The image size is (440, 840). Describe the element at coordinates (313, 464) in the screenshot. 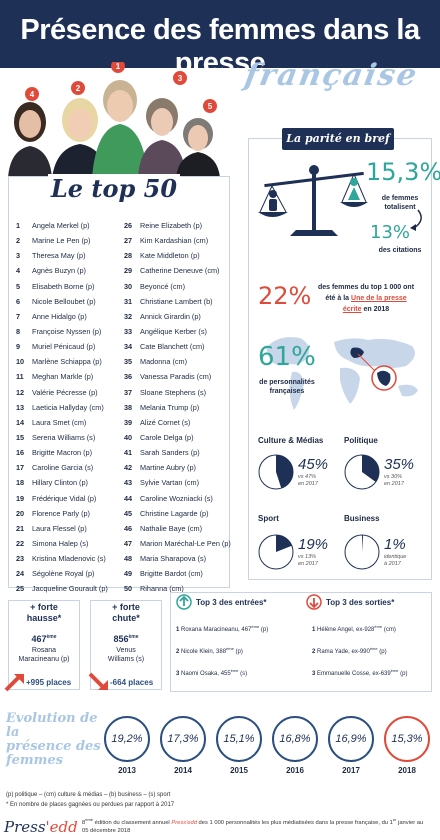

I see `pie-percent: 45%` at that location.